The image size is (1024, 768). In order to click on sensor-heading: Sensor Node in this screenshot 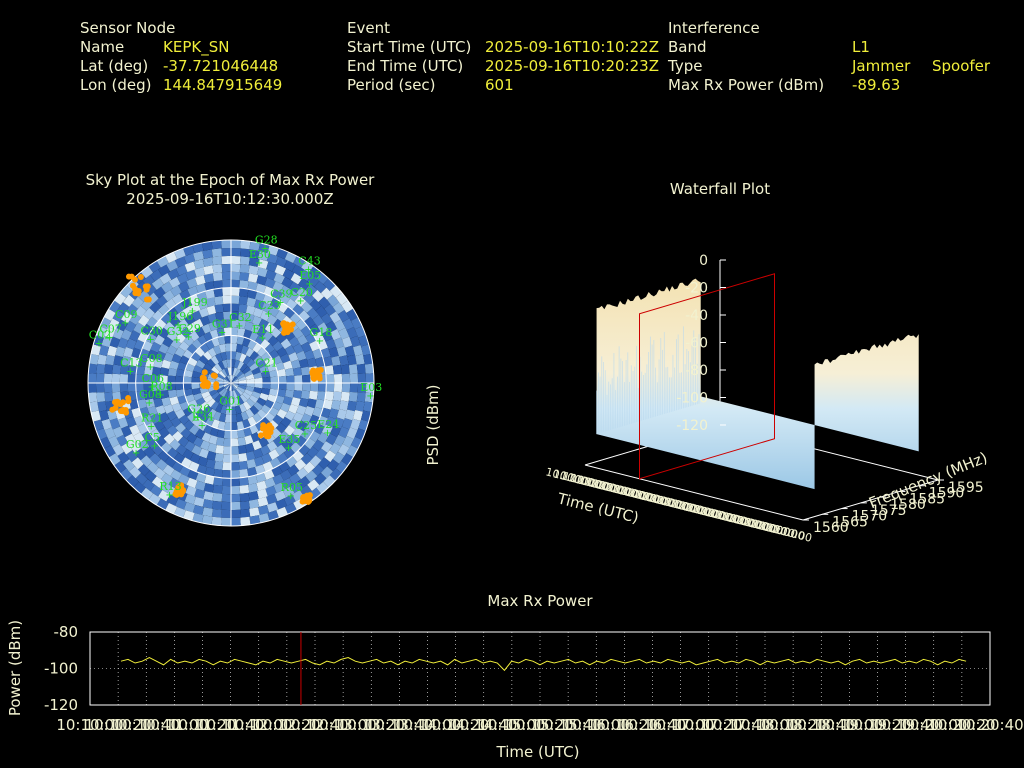, I will do `click(128, 28)`.